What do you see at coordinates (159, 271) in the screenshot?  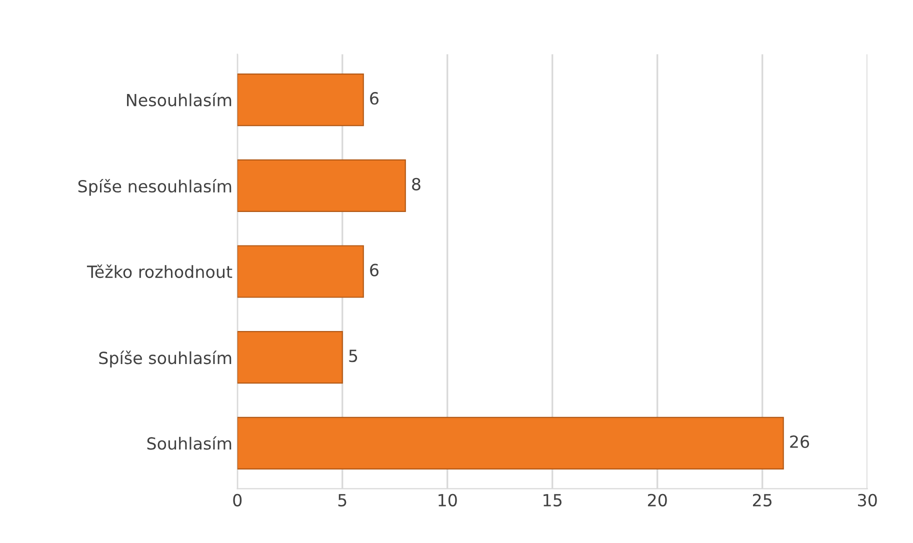 I see `y-tick-label: Těžko rozhodnout` at bounding box center [159, 271].